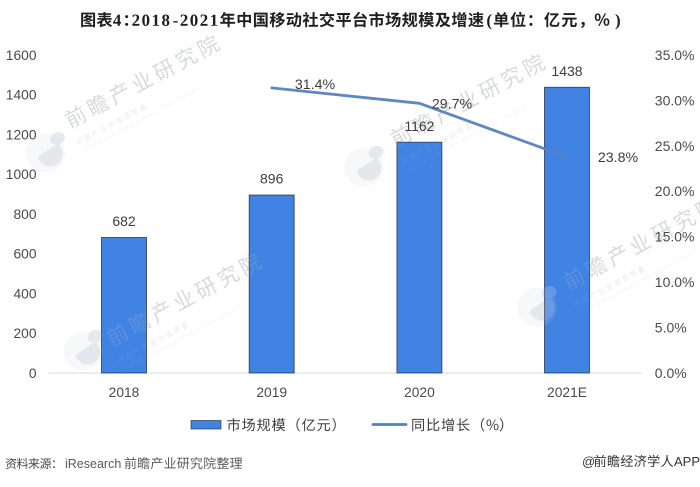 The width and height of the screenshot is (700, 487). I want to click on svg-text: 20.0%, so click(675, 191).